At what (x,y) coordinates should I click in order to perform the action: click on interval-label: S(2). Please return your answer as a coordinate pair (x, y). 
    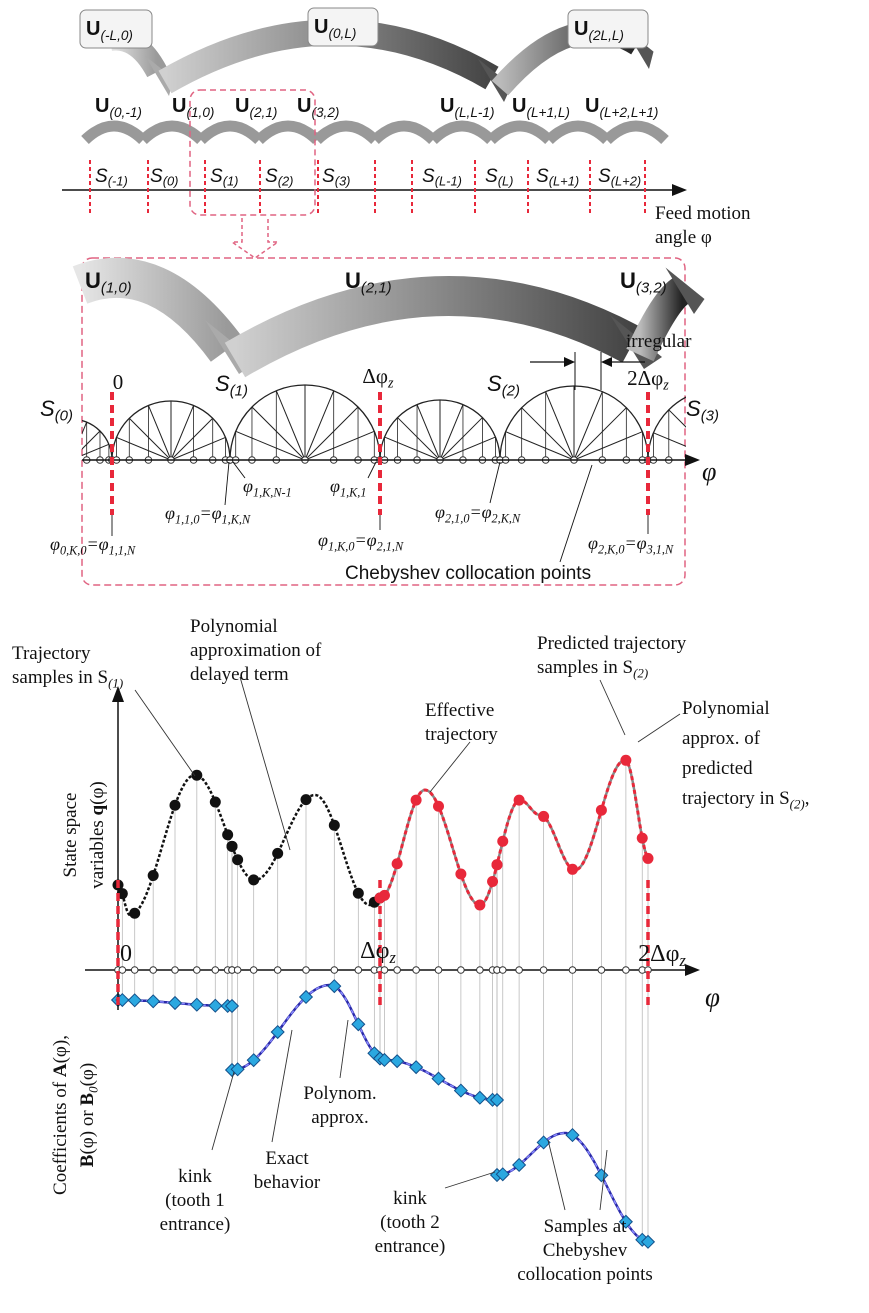
    Looking at the image, I should click on (279, 177).